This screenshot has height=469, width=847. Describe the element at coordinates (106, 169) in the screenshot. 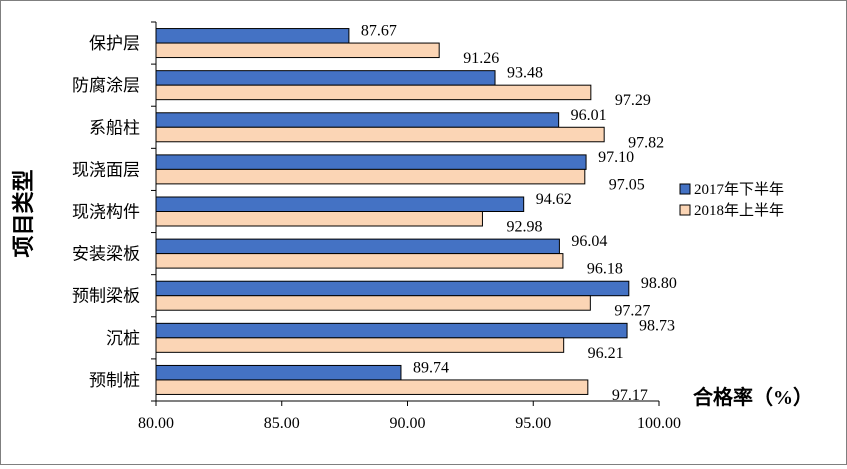

I see `category-label-3: 现浇面层` at that location.